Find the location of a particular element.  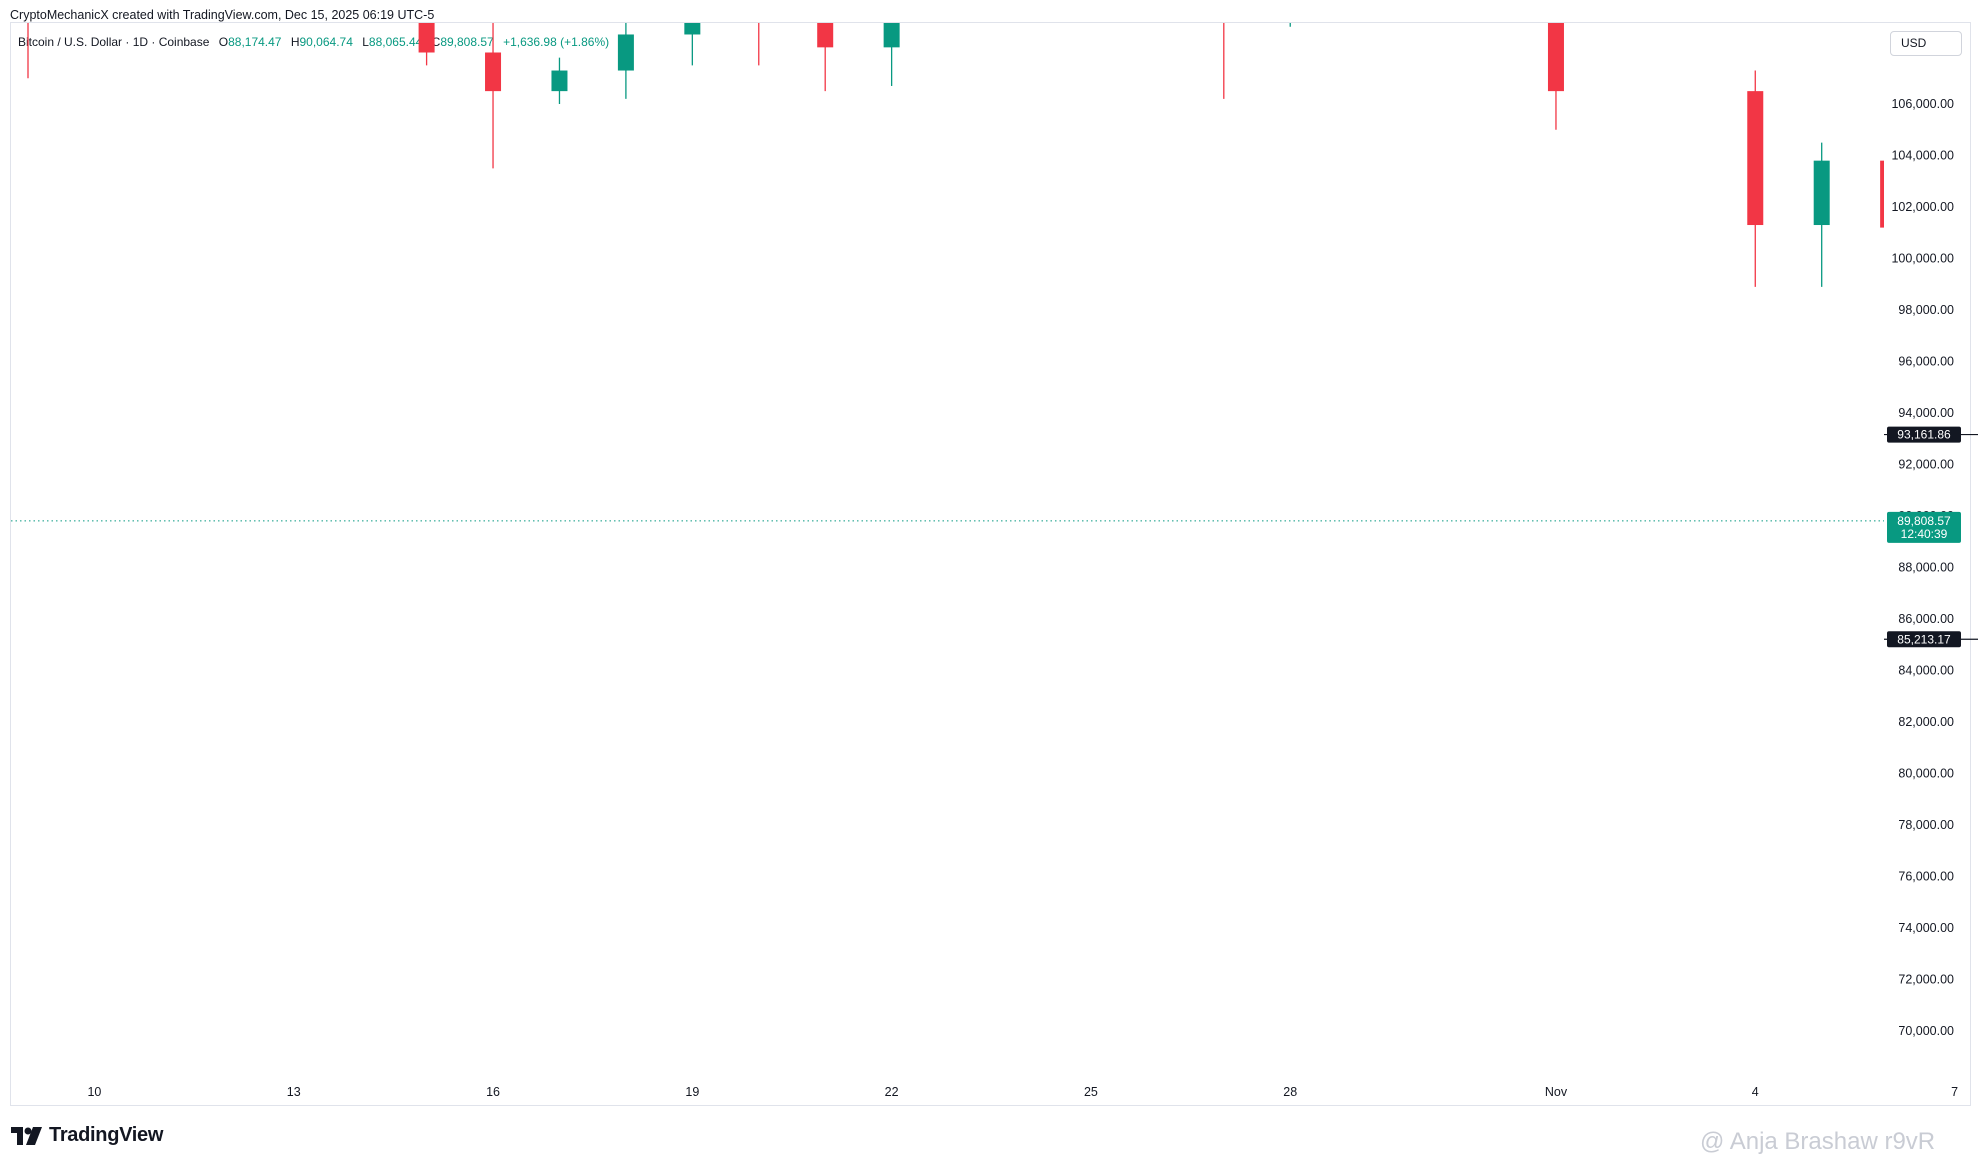

price-tick-label: 72,000.00 is located at coordinates (1926, 980).